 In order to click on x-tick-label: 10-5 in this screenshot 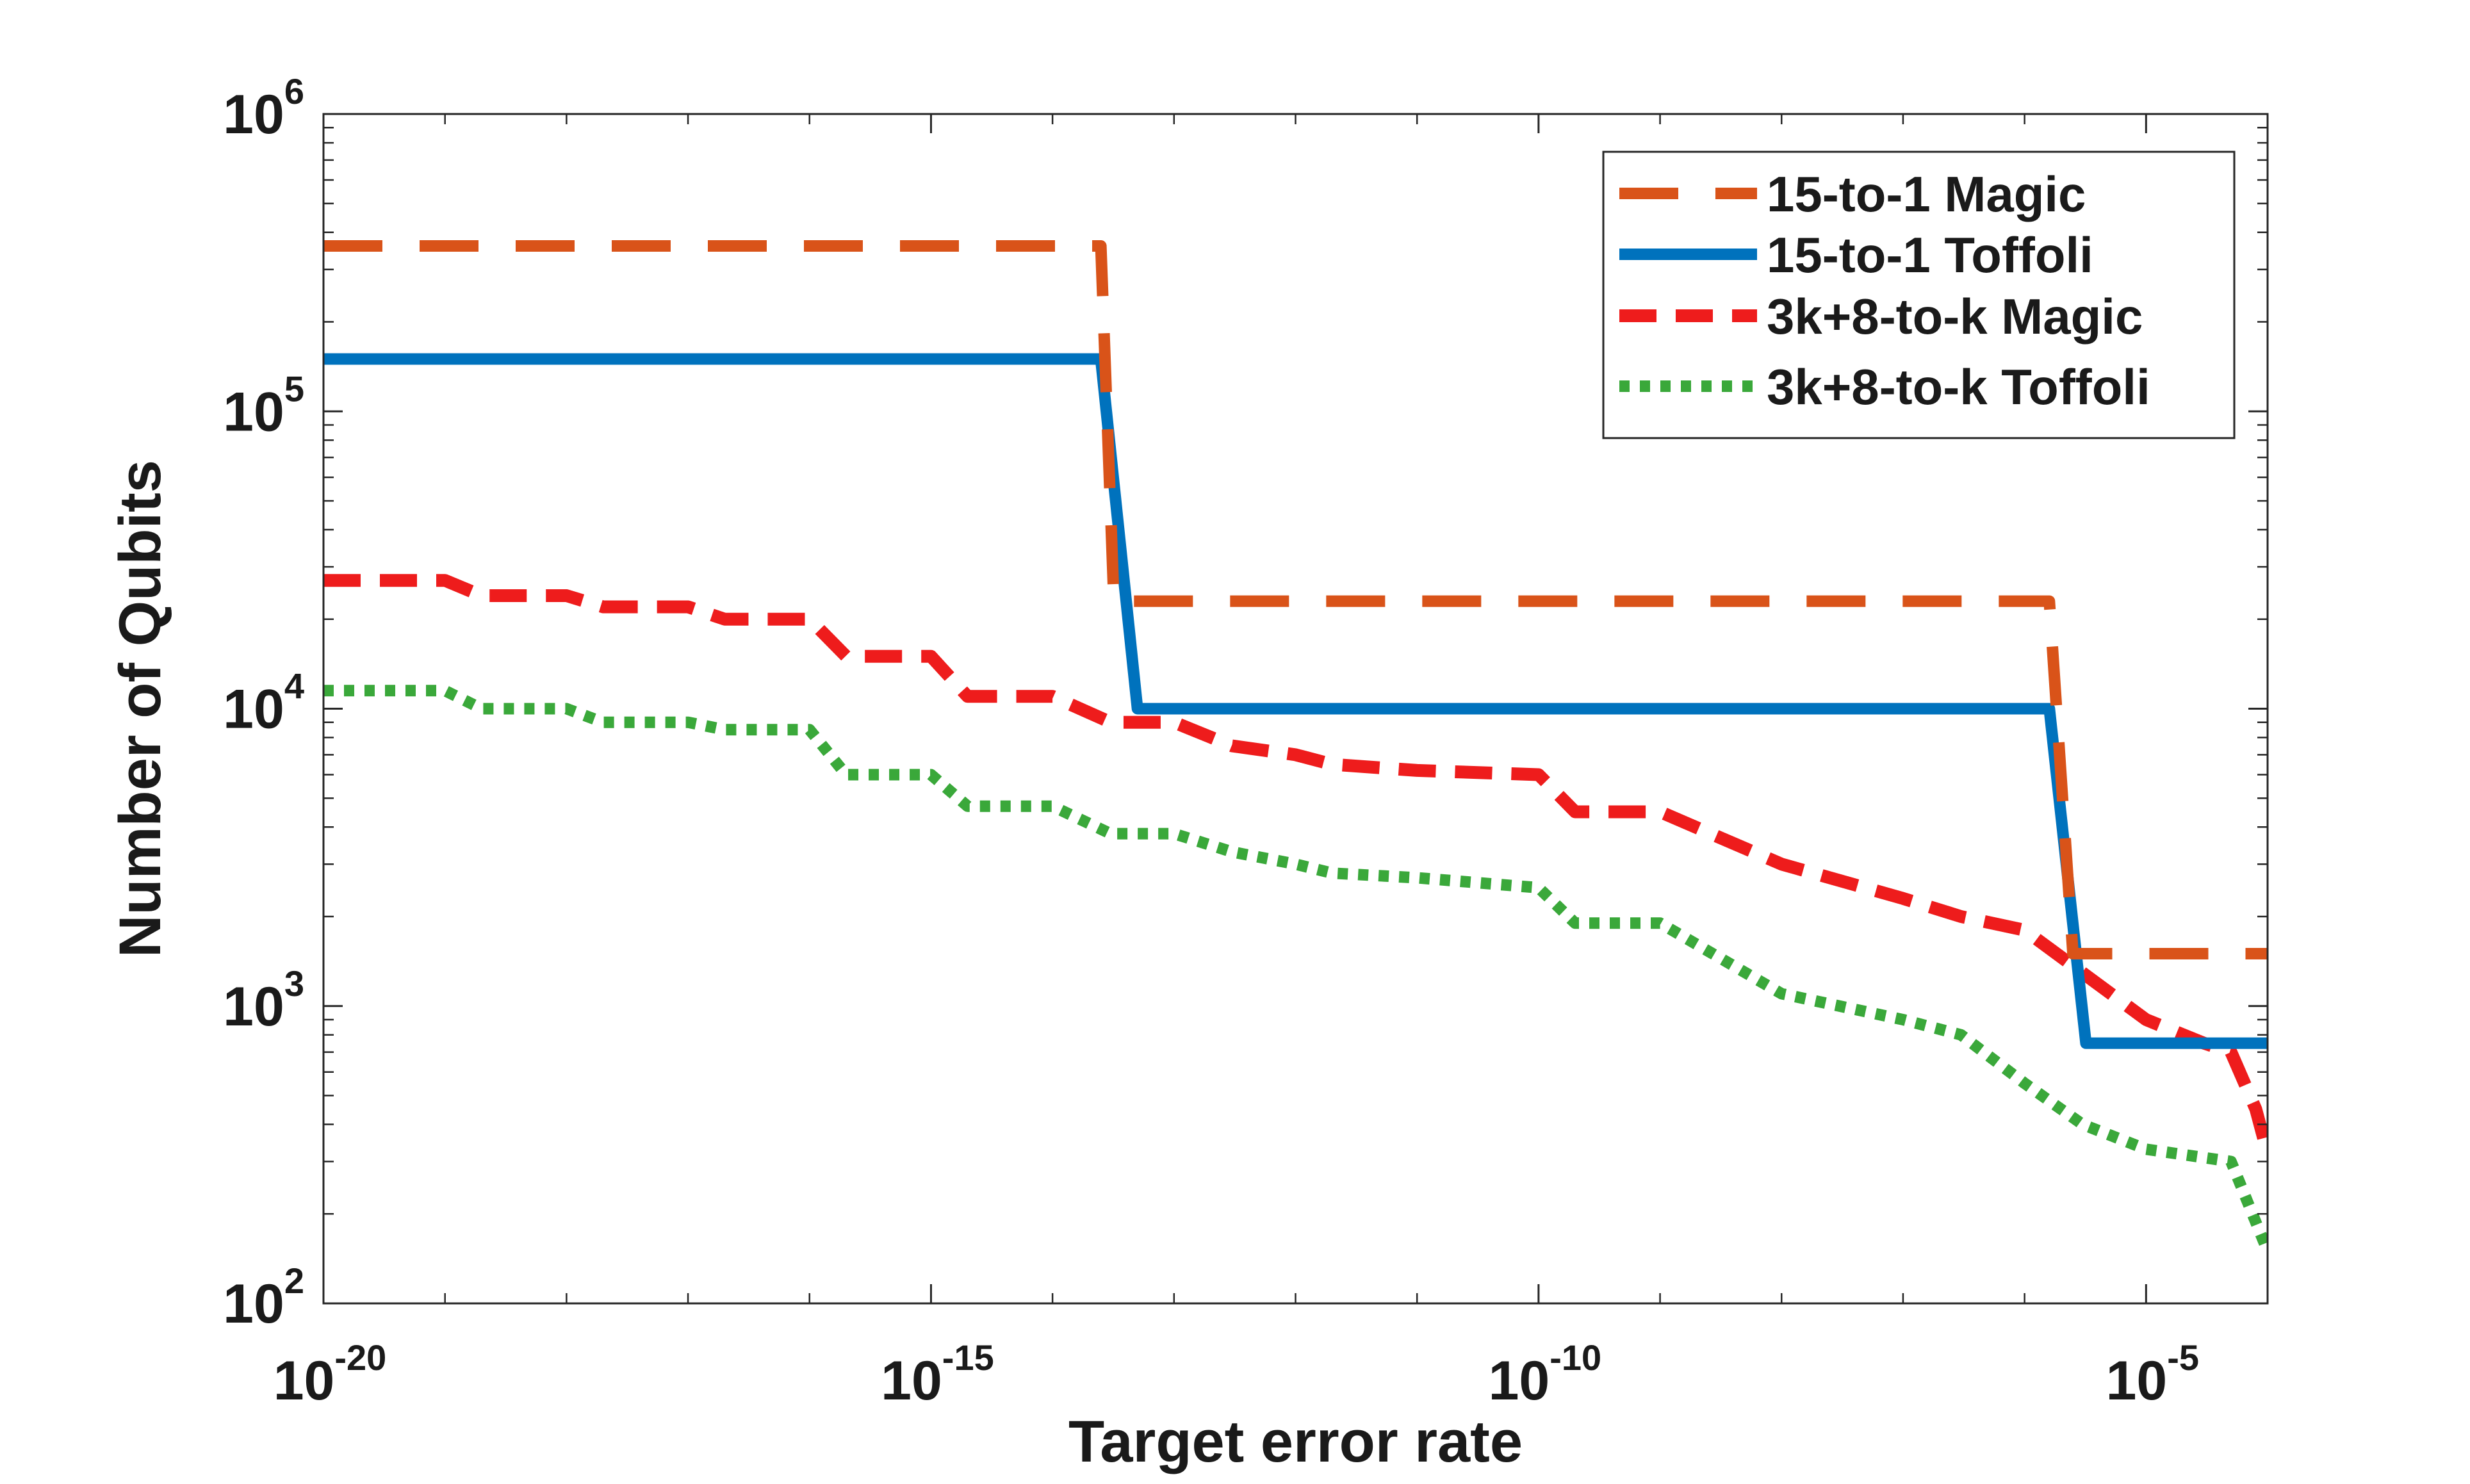, I will do `click(2152, 1374)`.